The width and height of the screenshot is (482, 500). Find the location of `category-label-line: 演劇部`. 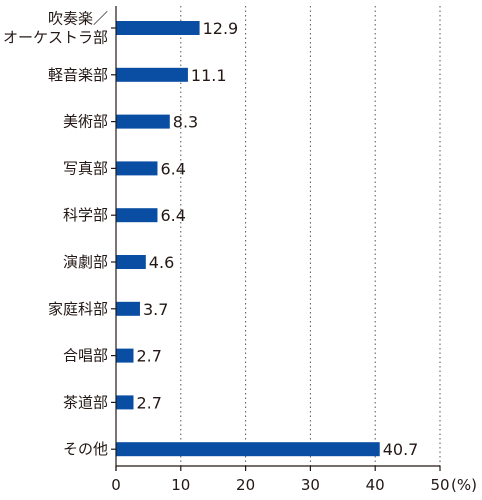

category-label-line: 演劇部 is located at coordinates (85, 262).